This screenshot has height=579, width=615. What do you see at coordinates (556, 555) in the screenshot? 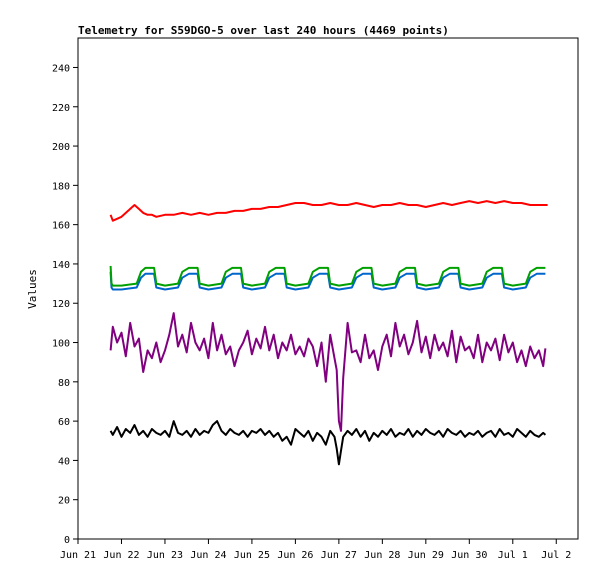
I see `x-tick-label: Jul 2` at bounding box center [556, 555].